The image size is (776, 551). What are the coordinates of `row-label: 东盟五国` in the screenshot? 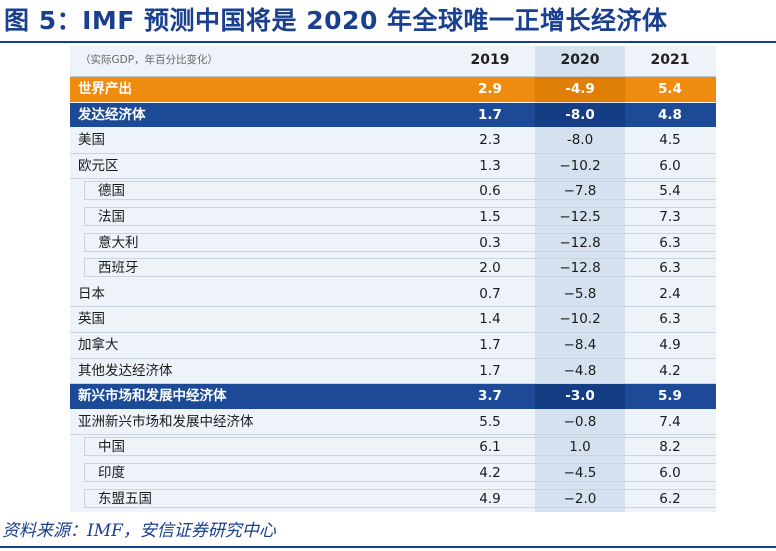 It's located at (125, 498).